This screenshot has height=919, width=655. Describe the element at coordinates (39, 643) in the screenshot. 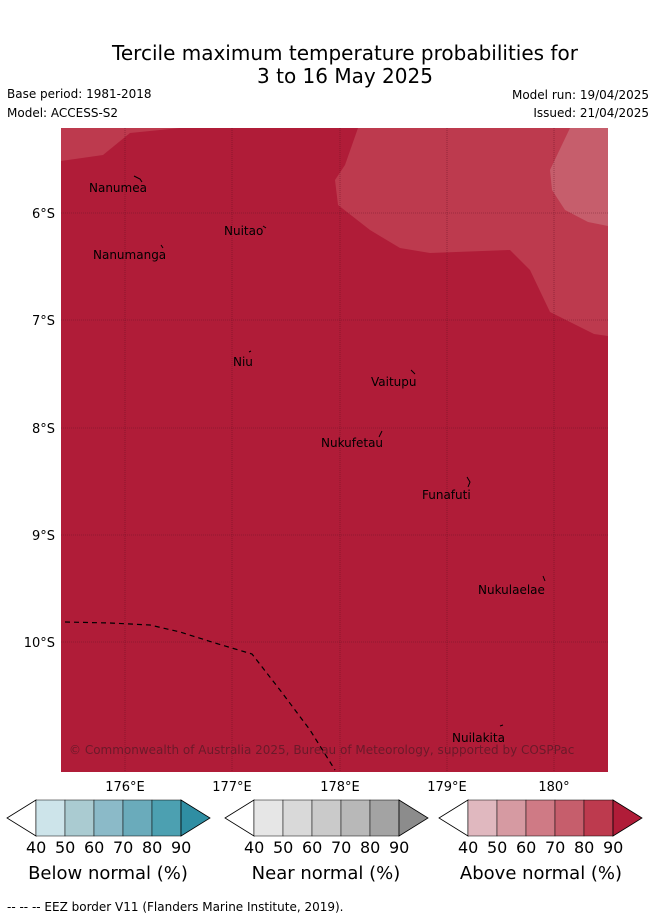

I see `lat-label-10s: 10°S` at that location.